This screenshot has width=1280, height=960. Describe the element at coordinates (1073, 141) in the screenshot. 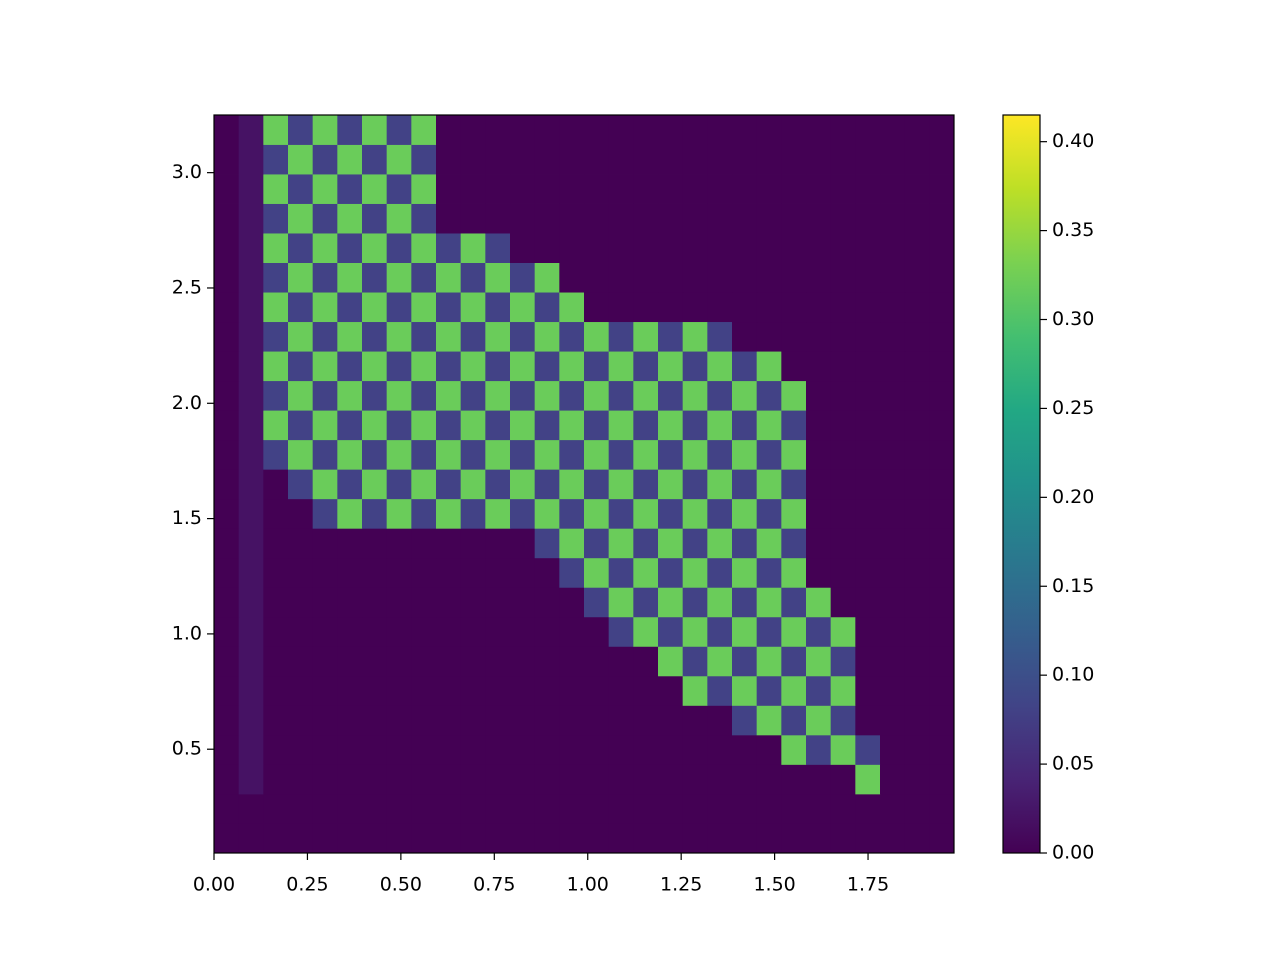

I see `colorbar-tick-label: 0.40` at that location.